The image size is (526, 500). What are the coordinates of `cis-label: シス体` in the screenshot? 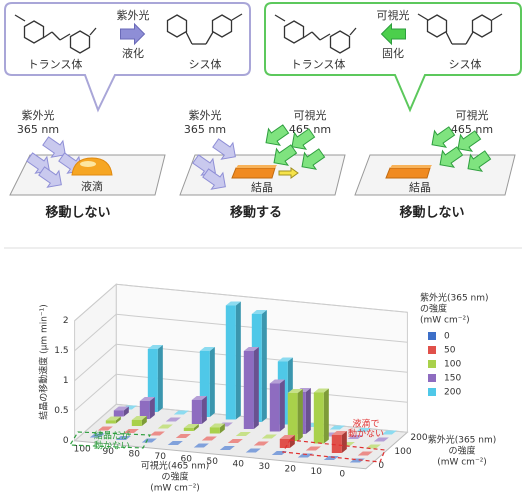 It's located at (465, 64).